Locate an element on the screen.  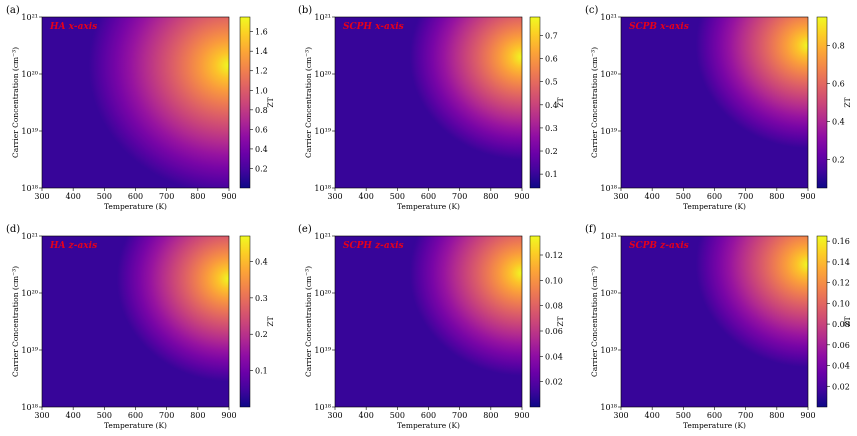
colorbar-tick-label: 0.12 is located at coordinates (554, 255).